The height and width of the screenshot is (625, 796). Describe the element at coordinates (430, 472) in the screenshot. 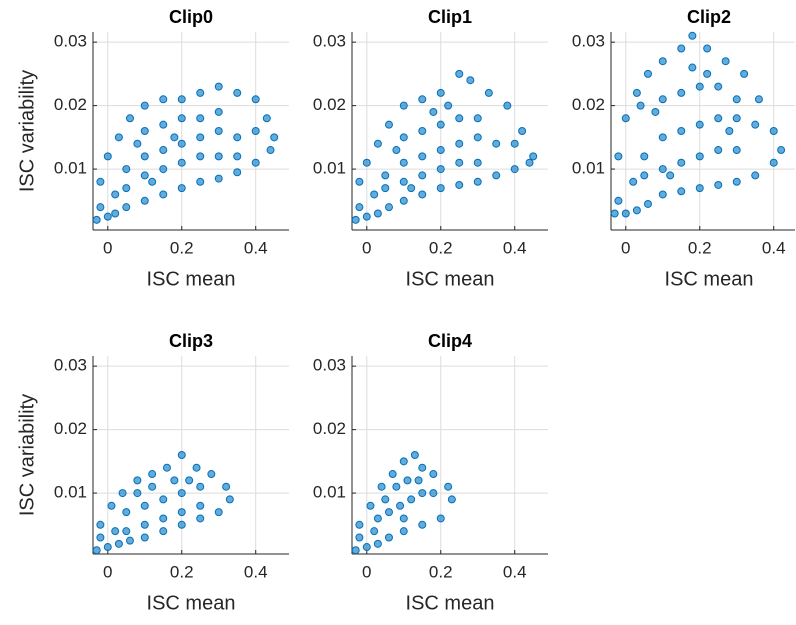

I see `subplot: 0.01 0.02 0.03 0 0.2 0.4 Clip4 ISC mean` at that location.